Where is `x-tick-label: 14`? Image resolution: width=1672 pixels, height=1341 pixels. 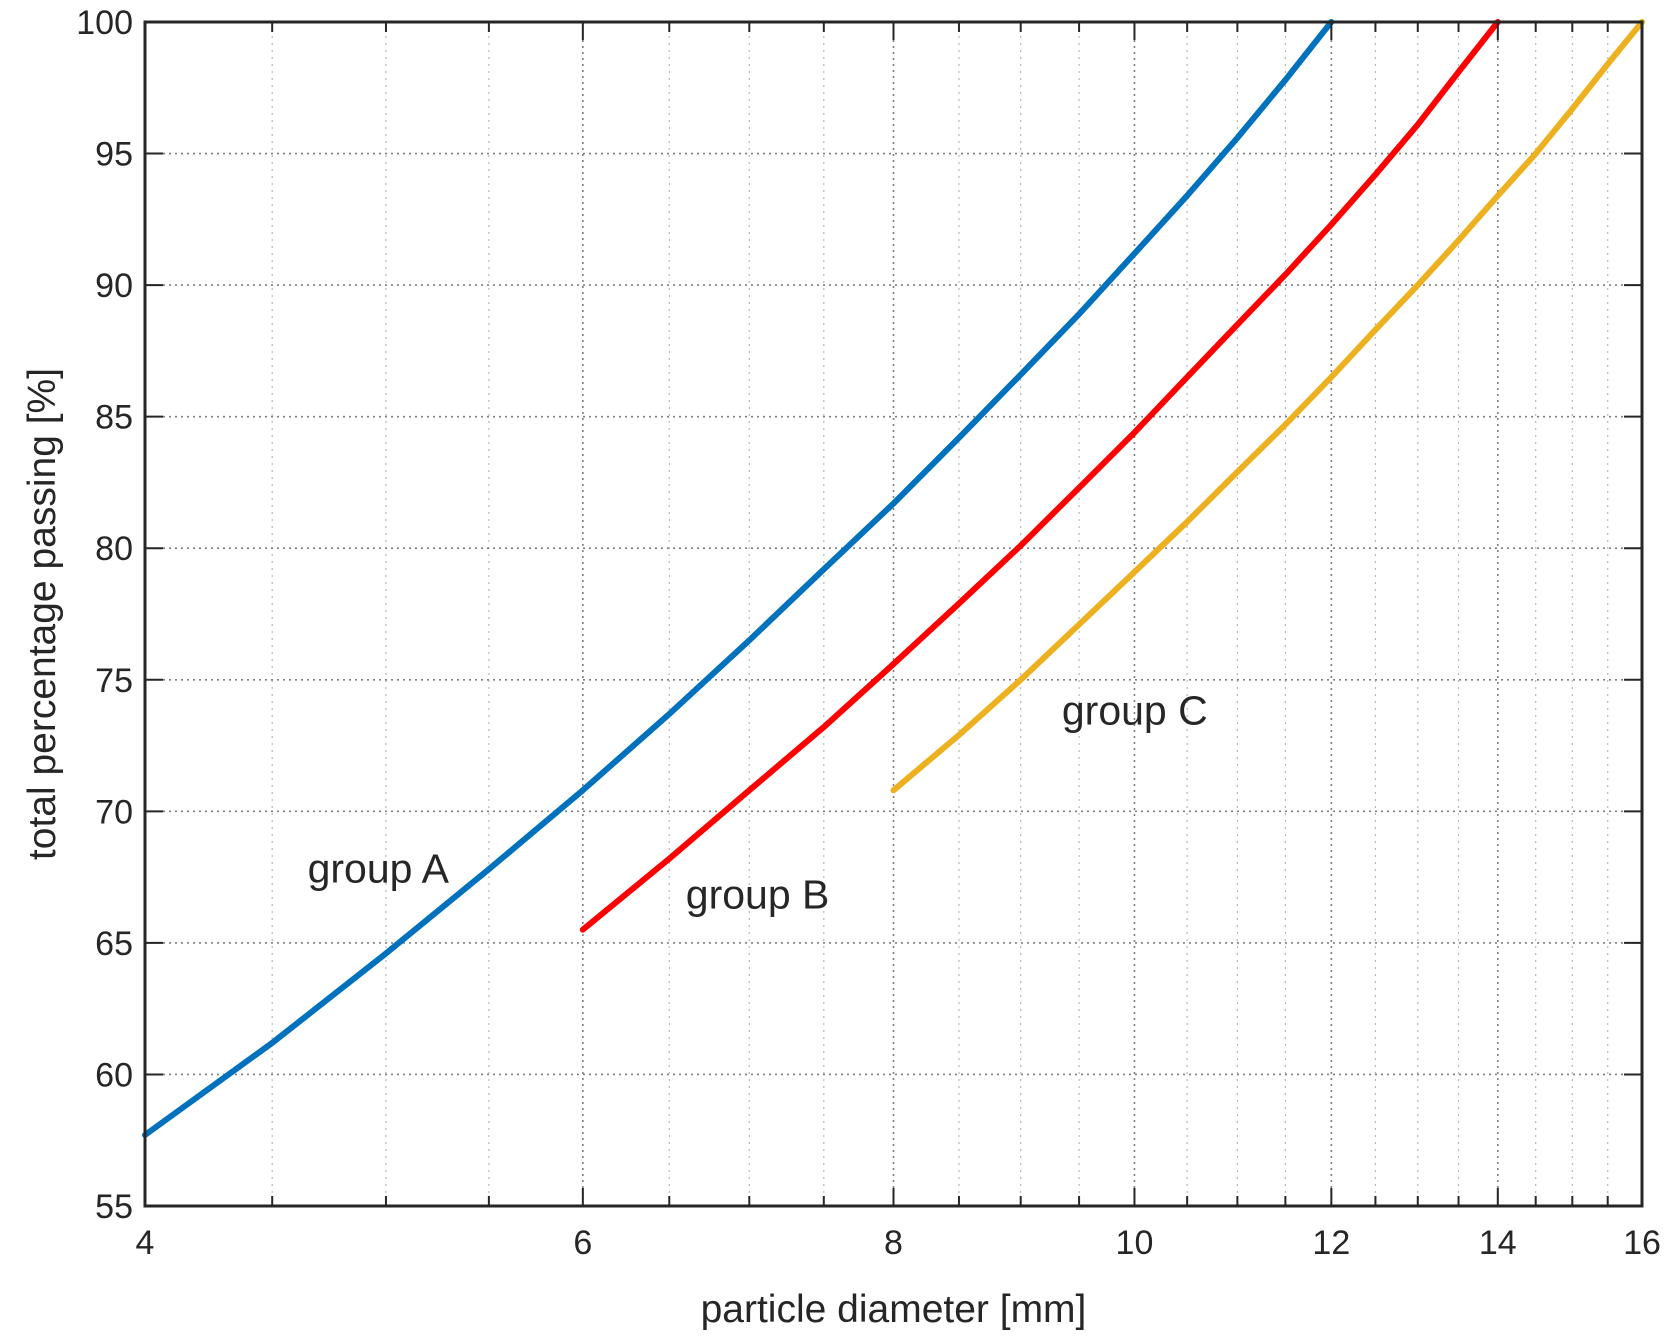 x-tick-label: 14 is located at coordinates (1498, 1243).